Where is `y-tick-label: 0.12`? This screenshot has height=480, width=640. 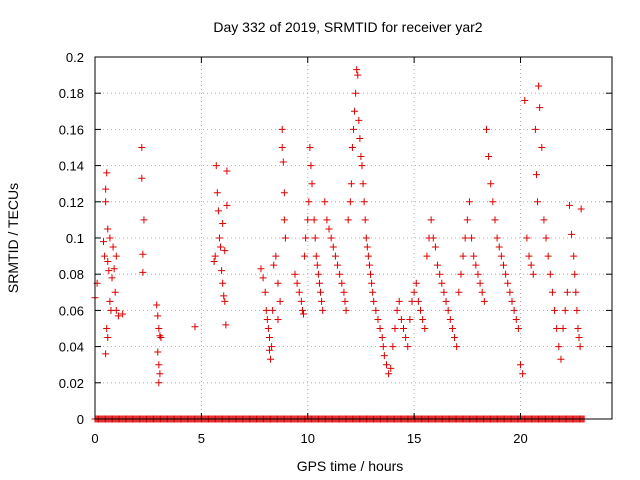
y-tick-label: 0.12 is located at coordinates (71, 202).